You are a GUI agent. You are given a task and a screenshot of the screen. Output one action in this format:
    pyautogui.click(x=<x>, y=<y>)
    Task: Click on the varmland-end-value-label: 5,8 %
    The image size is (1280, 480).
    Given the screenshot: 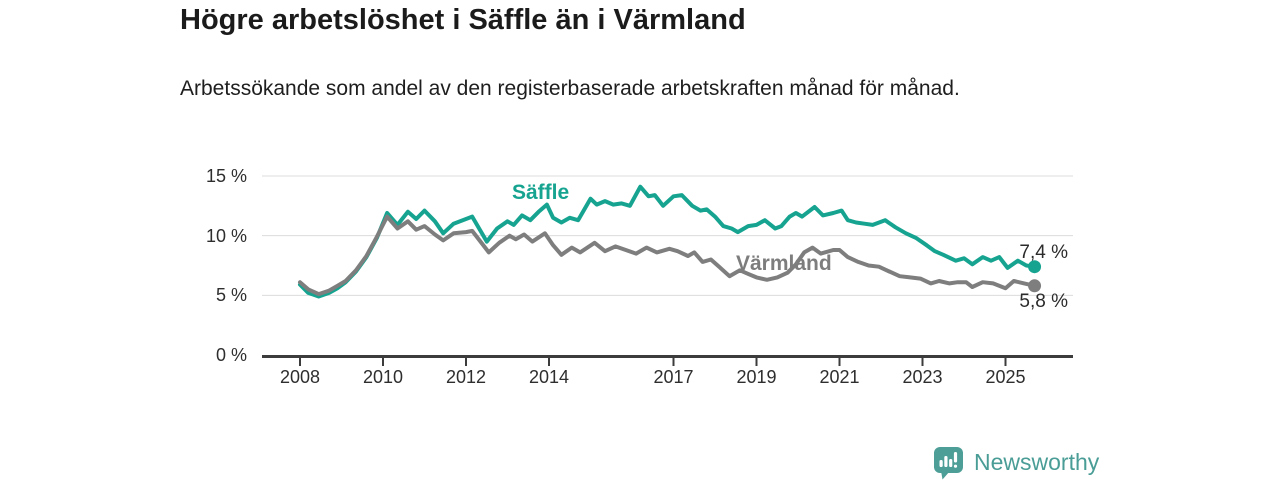 What is the action you would take?
    pyautogui.click(x=1043, y=301)
    